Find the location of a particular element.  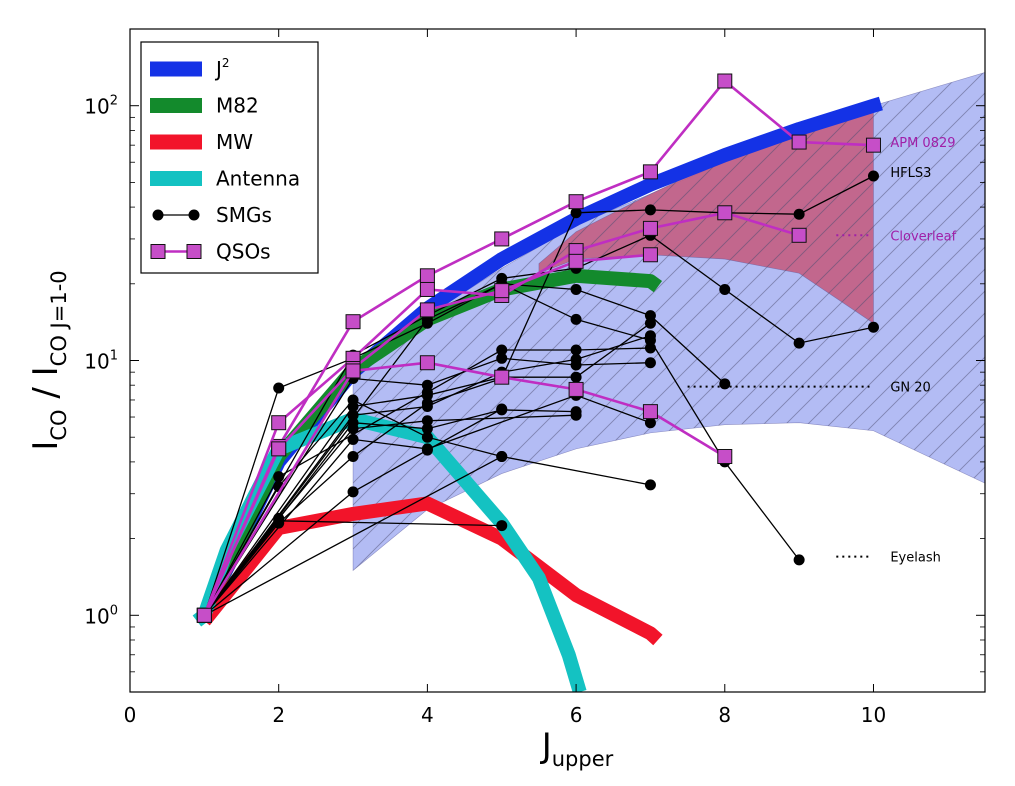

legend-box is located at coordinates (229, 157).